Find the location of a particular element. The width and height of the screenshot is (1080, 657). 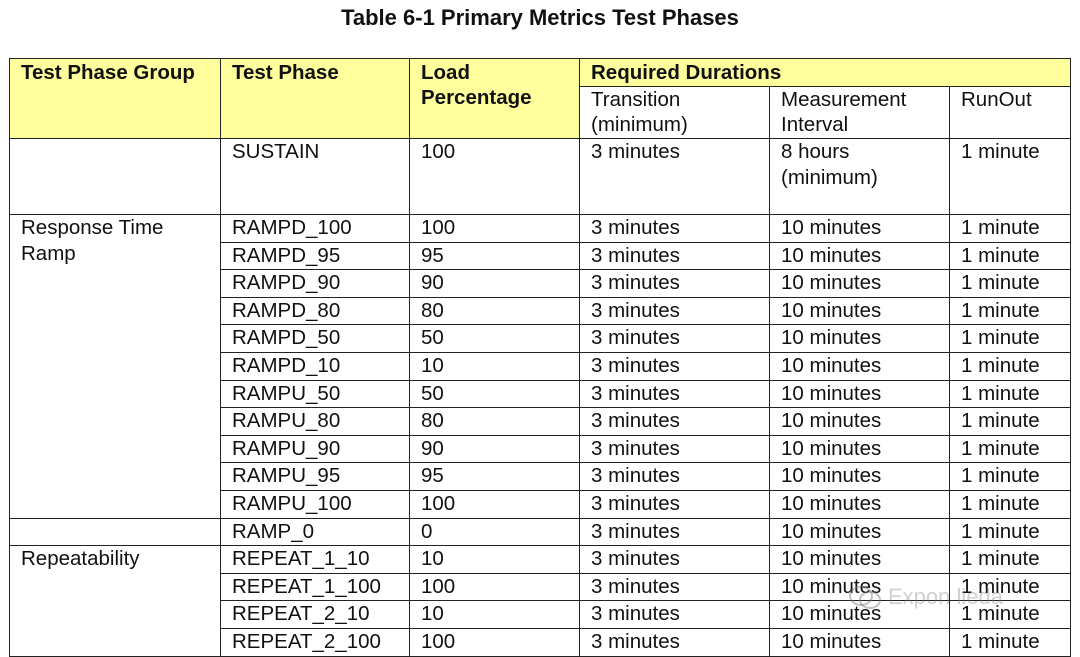

table-row: RAMPD_90 90 3 minutes 10 minutes 1 minute is located at coordinates (540, 283).